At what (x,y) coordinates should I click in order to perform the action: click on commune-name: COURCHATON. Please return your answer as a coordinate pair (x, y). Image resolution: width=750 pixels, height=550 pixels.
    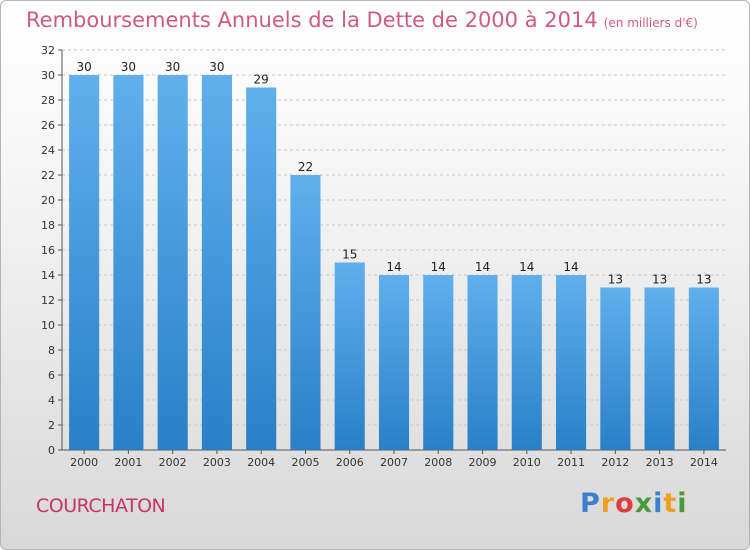
    Looking at the image, I should click on (101, 506).